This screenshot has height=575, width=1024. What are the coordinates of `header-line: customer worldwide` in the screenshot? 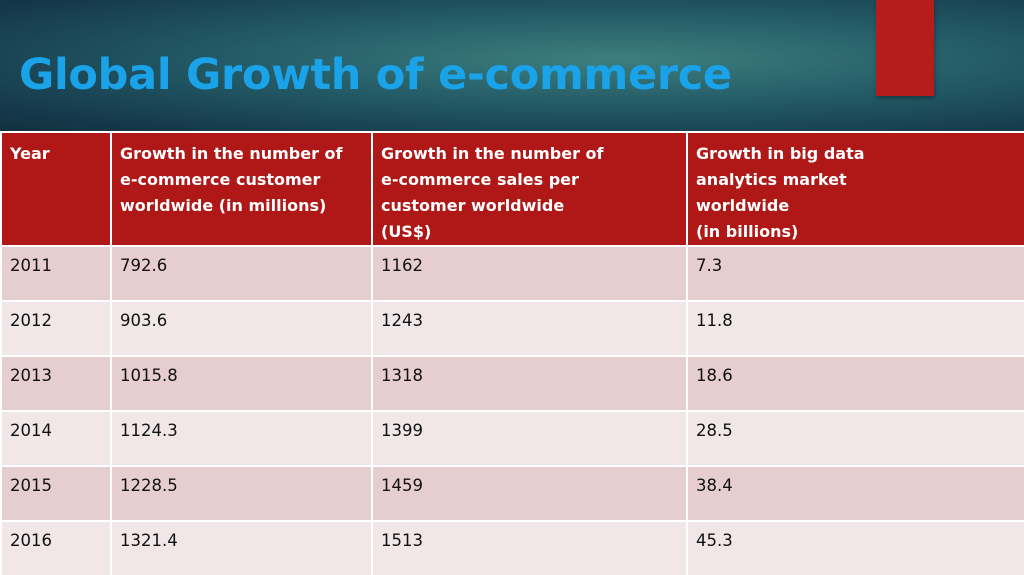 It's located at (473, 205).